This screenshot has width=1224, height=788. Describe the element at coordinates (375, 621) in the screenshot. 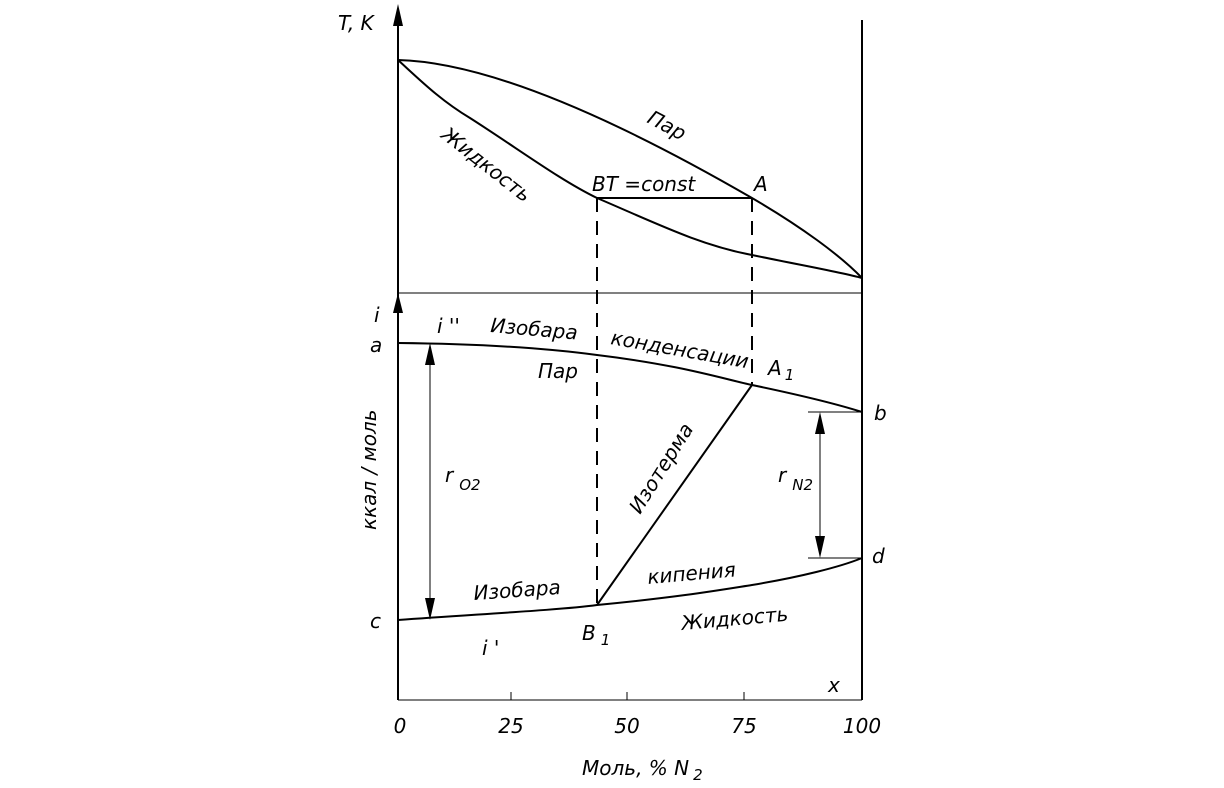

I see `label: c` at that location.